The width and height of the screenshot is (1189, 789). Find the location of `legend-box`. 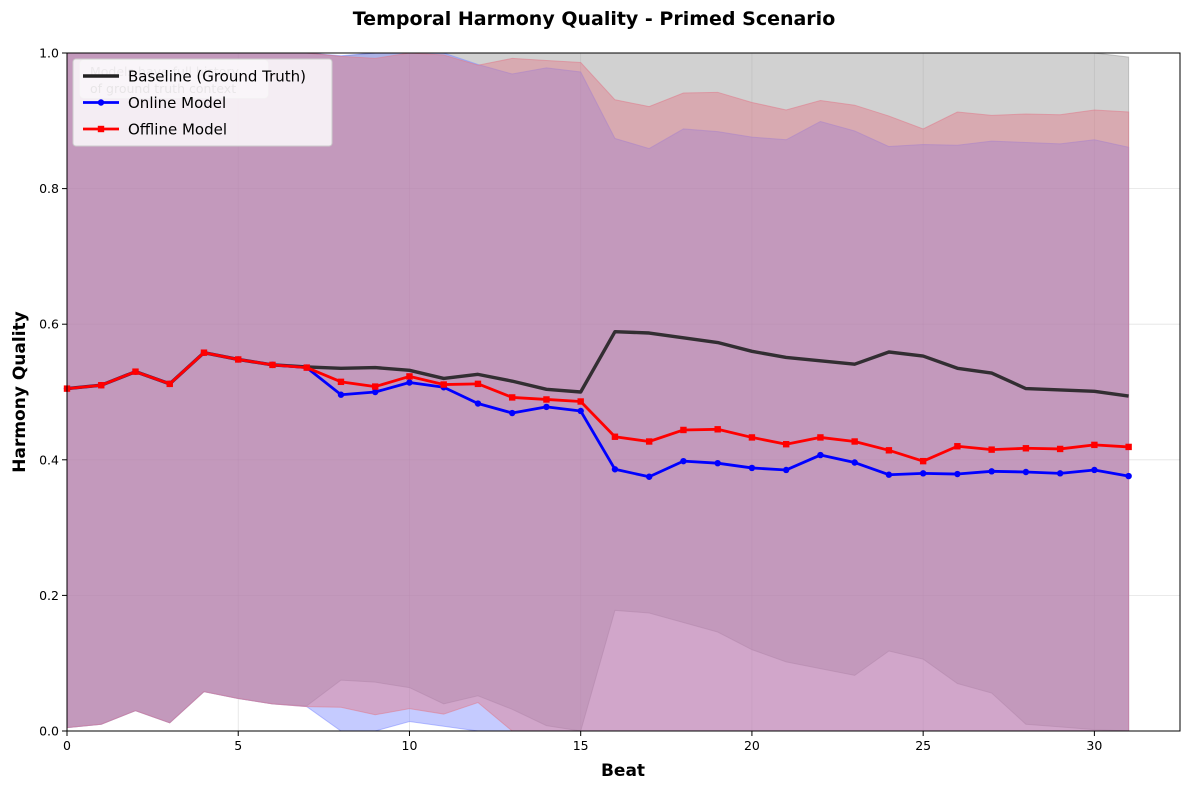

legend-box is located at coordinates (202, 102).